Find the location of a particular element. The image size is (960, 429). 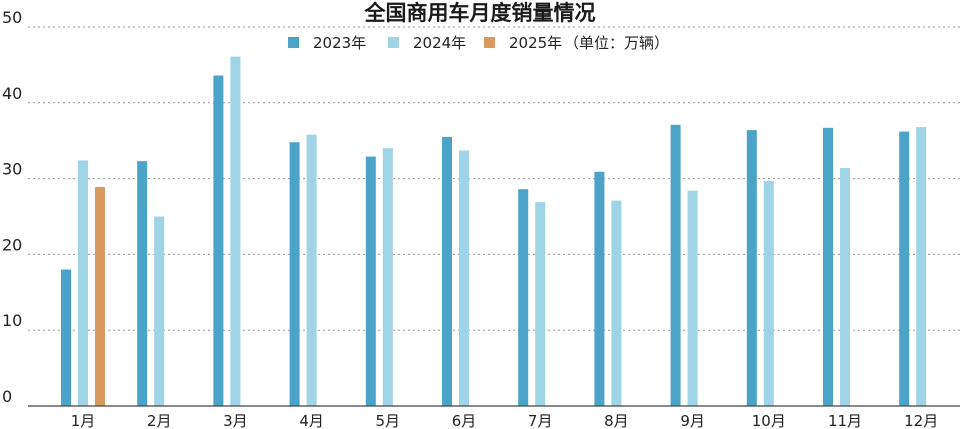

chart-title: 全国商用车月度销量情况 is located at coordinates (480, 13).